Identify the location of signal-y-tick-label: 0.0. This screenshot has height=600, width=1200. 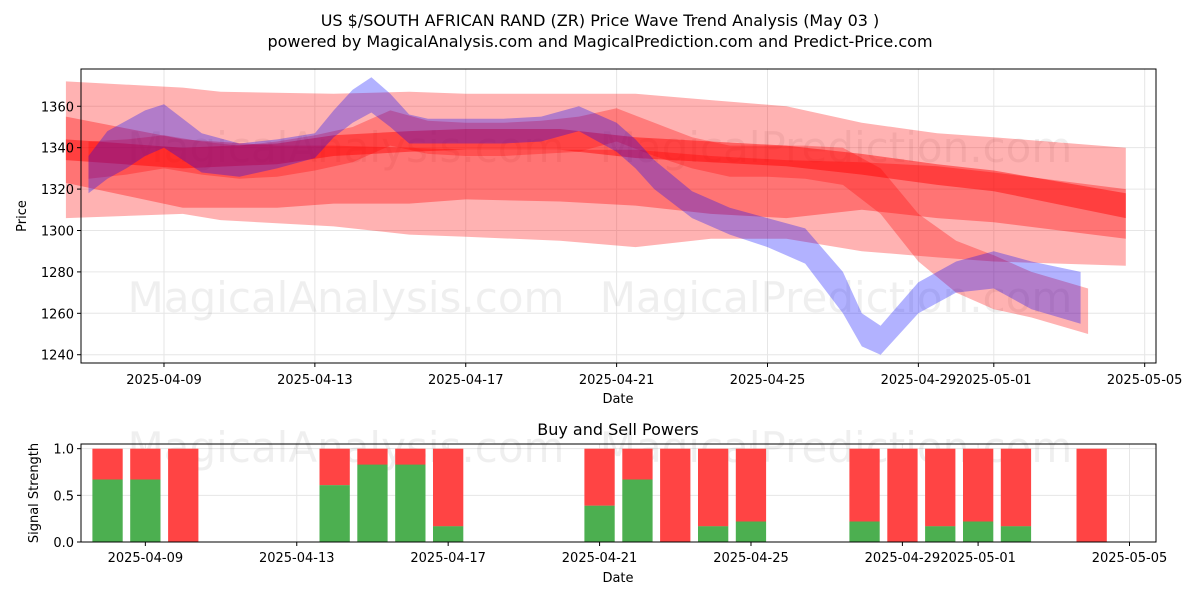
(63, 543).